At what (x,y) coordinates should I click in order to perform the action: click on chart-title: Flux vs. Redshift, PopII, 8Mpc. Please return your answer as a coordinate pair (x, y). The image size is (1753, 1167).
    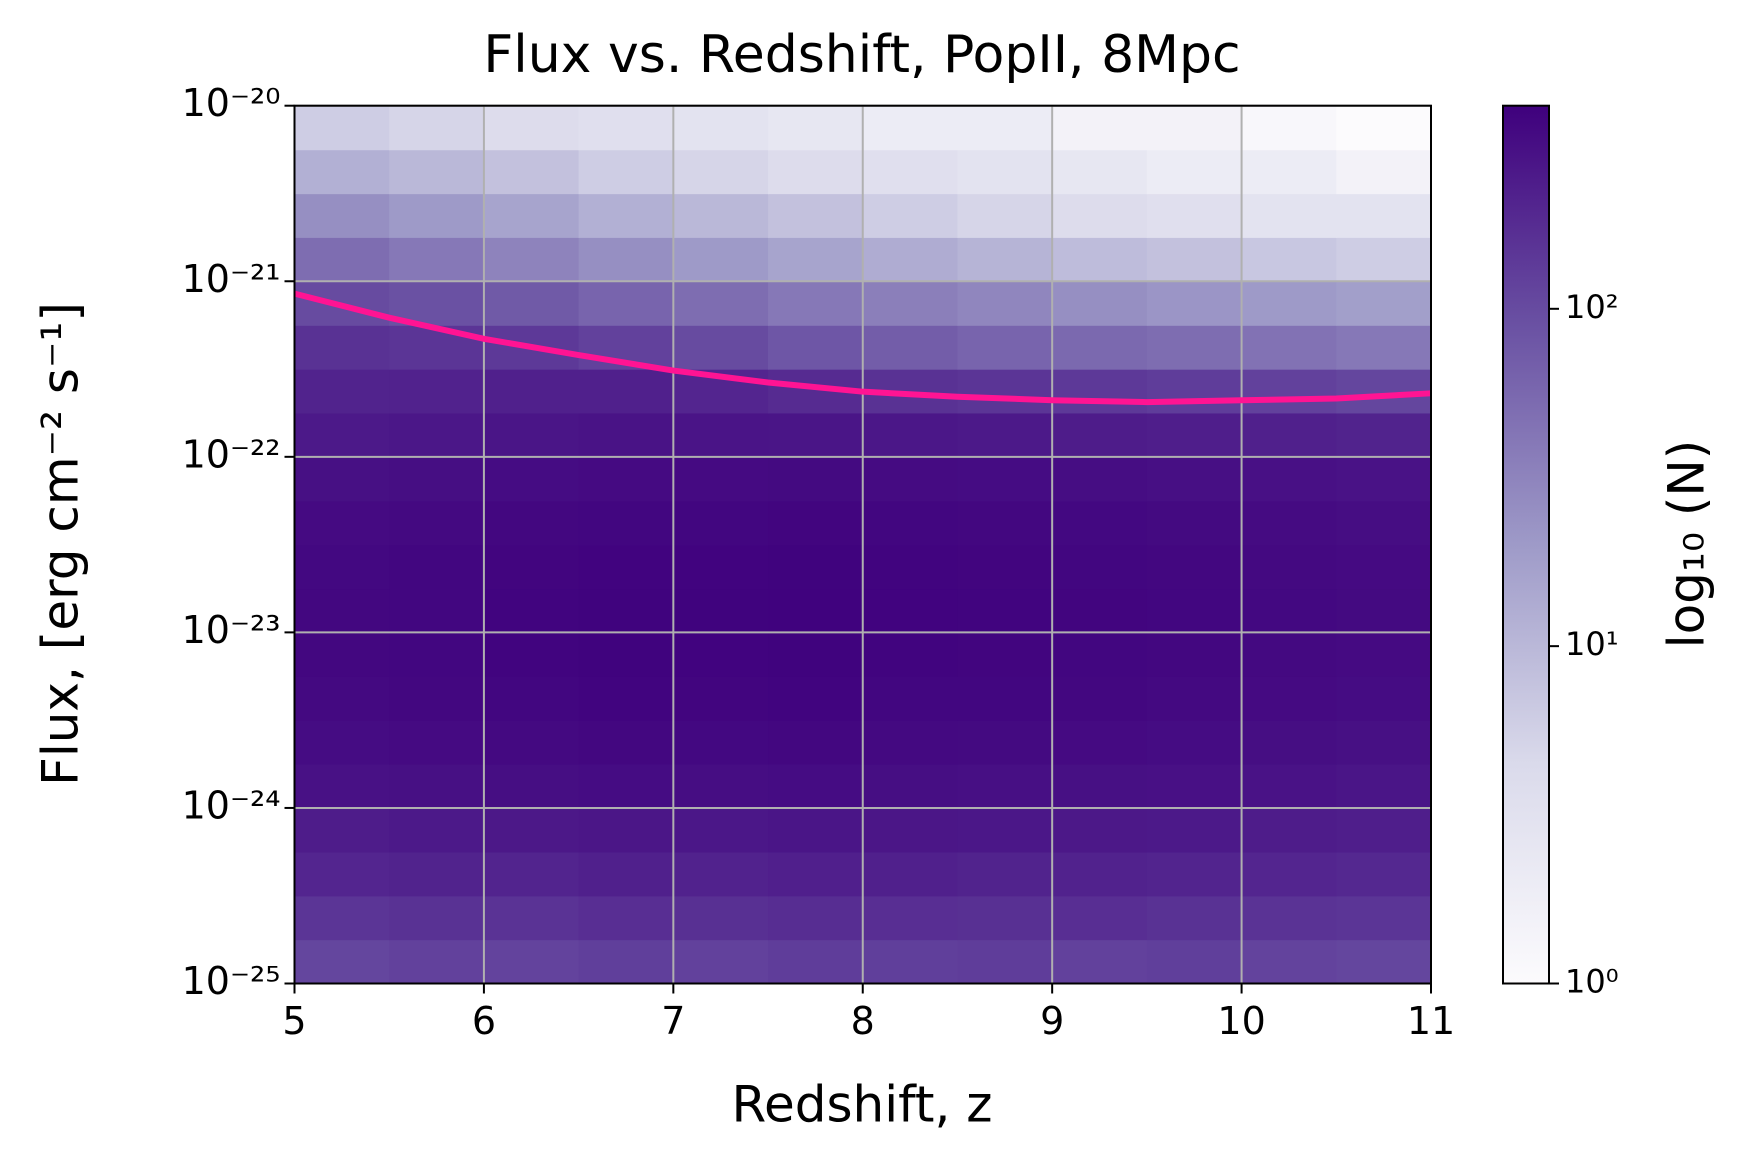
    Looking at the image, I should click on (861, 55).